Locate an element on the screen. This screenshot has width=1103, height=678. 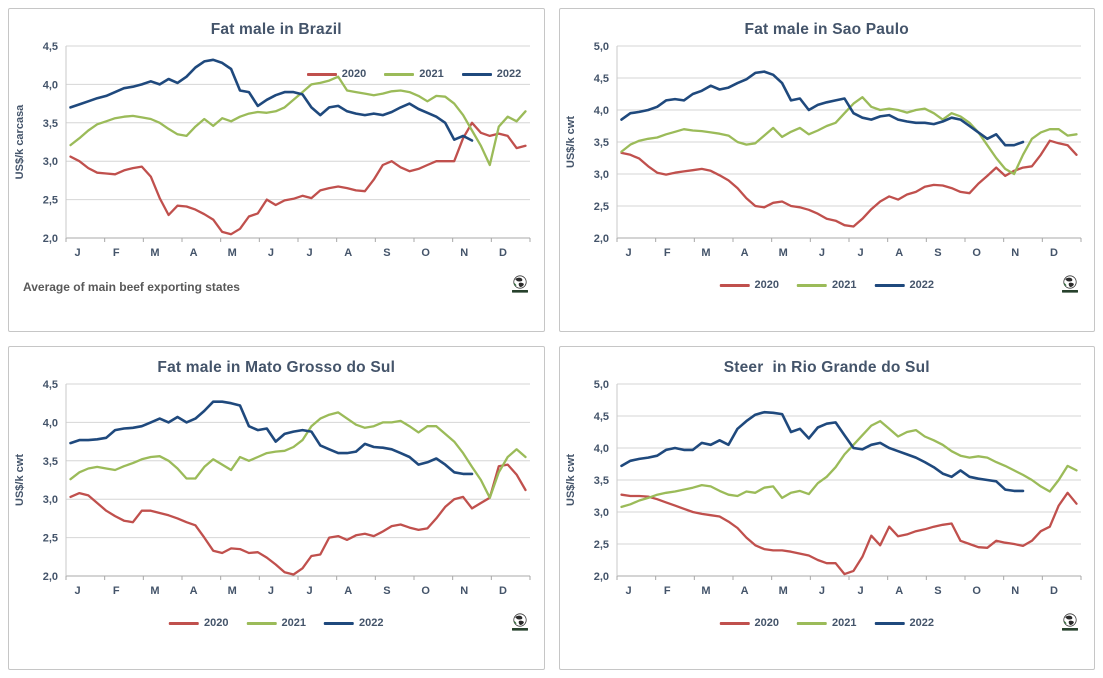
panel-footer-rio-grande: 2020 2021 2022 is located at coordinates (827, 628).